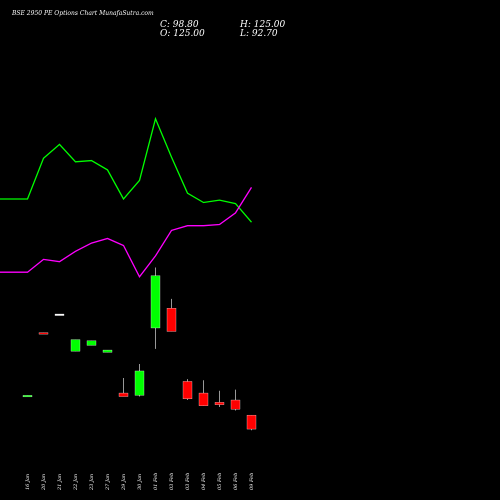  Describe the element at coordinates (44, 482) in the screenshot. I see `x-tick-label: 20 Jan` at that location.